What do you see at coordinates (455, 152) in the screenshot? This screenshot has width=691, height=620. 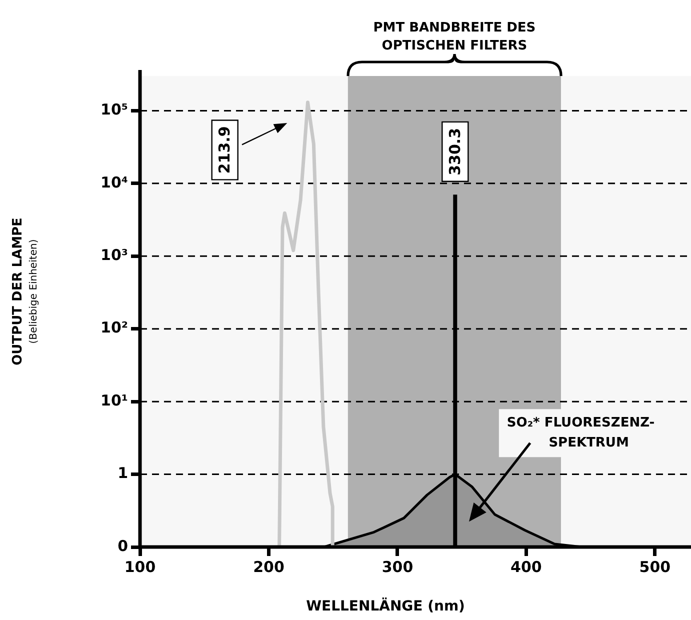 I see `annotation: 330.3` at bounding box center [455, 152].